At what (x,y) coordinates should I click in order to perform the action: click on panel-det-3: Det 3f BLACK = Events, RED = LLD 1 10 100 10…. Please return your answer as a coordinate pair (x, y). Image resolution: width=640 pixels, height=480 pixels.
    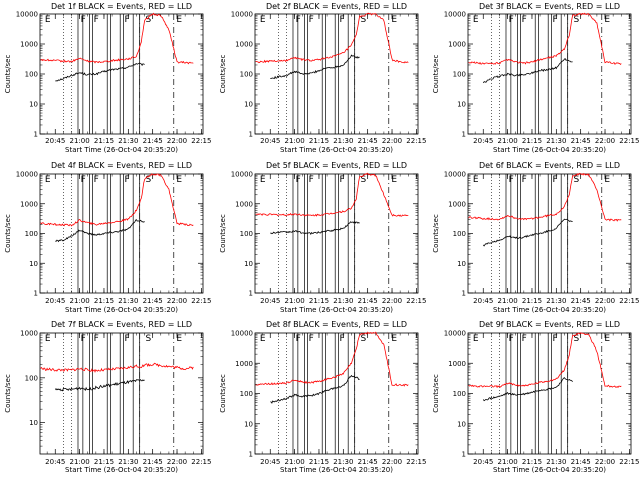
    Looking at the image, I should click on (535, 78).